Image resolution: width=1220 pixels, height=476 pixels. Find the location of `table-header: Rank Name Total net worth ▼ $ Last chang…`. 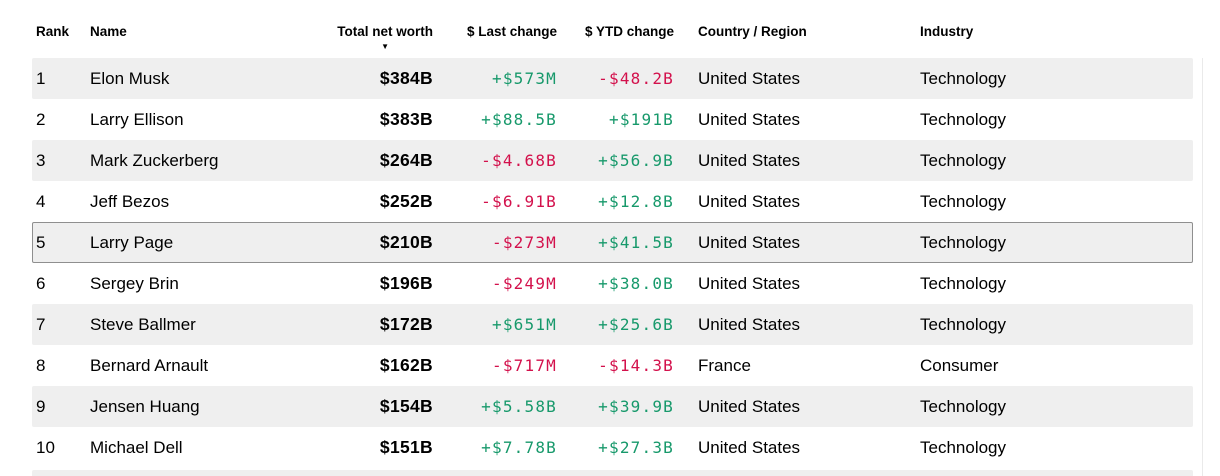

table-header: Rank Name Total net worth ▼ $ Last chang… is located at coordinates (612, 37).